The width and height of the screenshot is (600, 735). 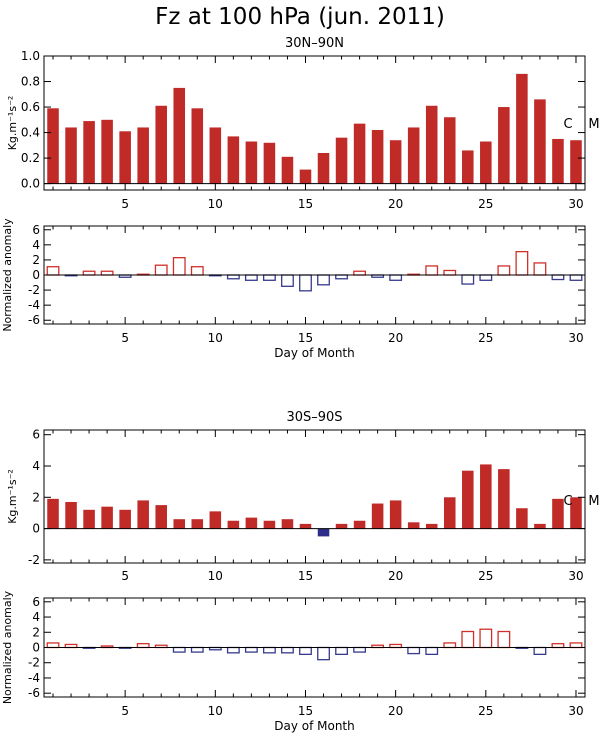 What do you see at coordinates (30, 82) in the screenshot?
I see `y-tick-label: 0.8` at bounding box center [30, 82].